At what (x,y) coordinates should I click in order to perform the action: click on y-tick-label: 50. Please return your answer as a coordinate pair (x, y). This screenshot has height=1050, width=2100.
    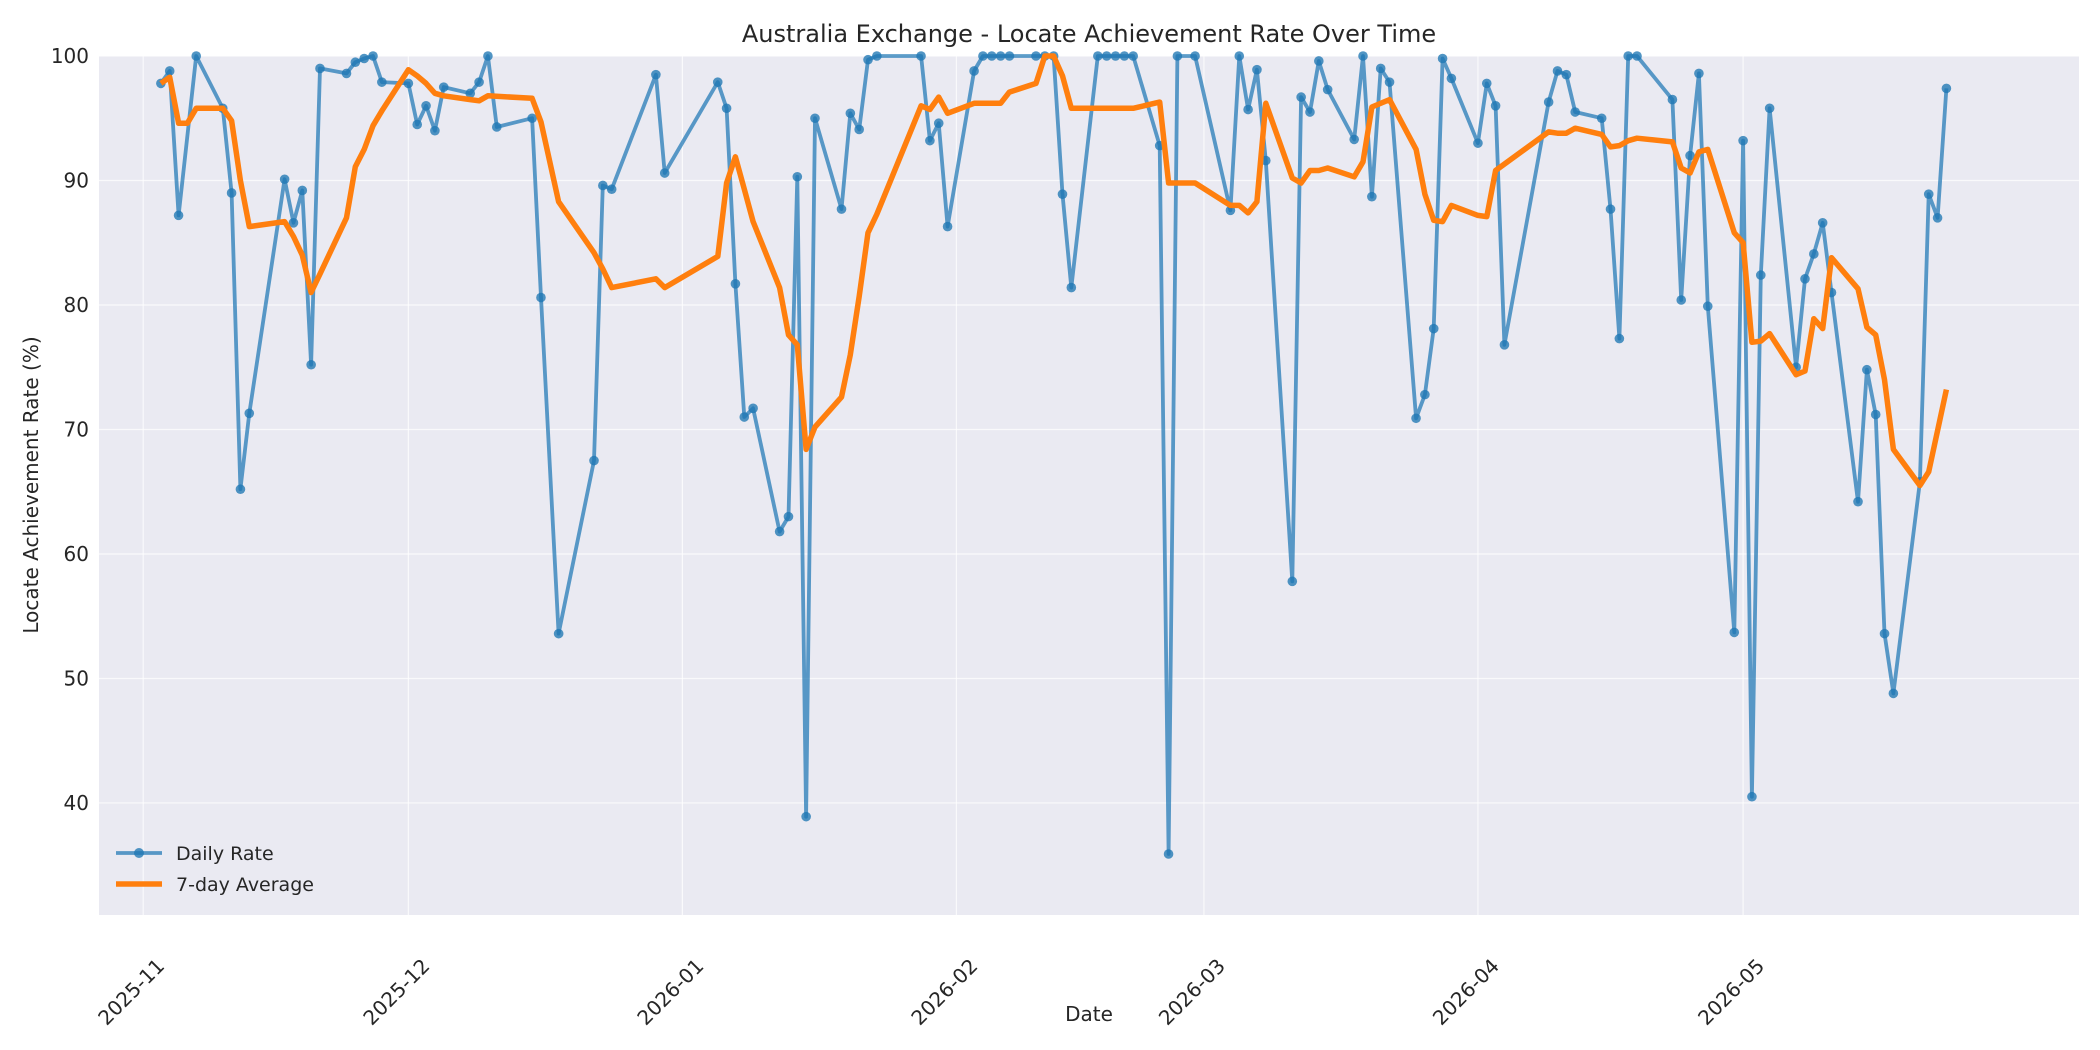
    Looking at the image, I should click on (76, 678).